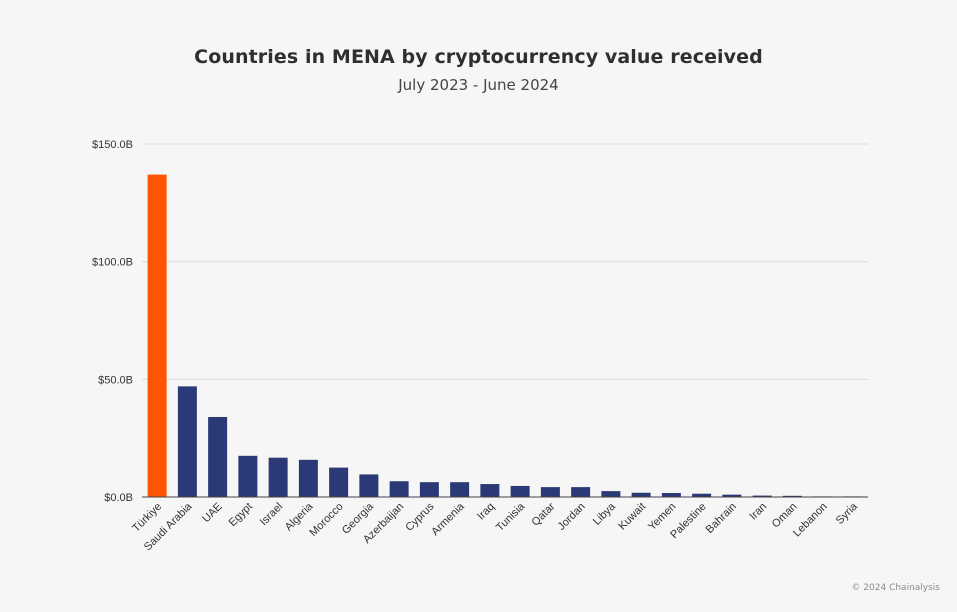  What do you see at coordinates (118, 498) in the screenshot?
I see `y-tick-label: $0.0B` at bounding box center [118, 498].